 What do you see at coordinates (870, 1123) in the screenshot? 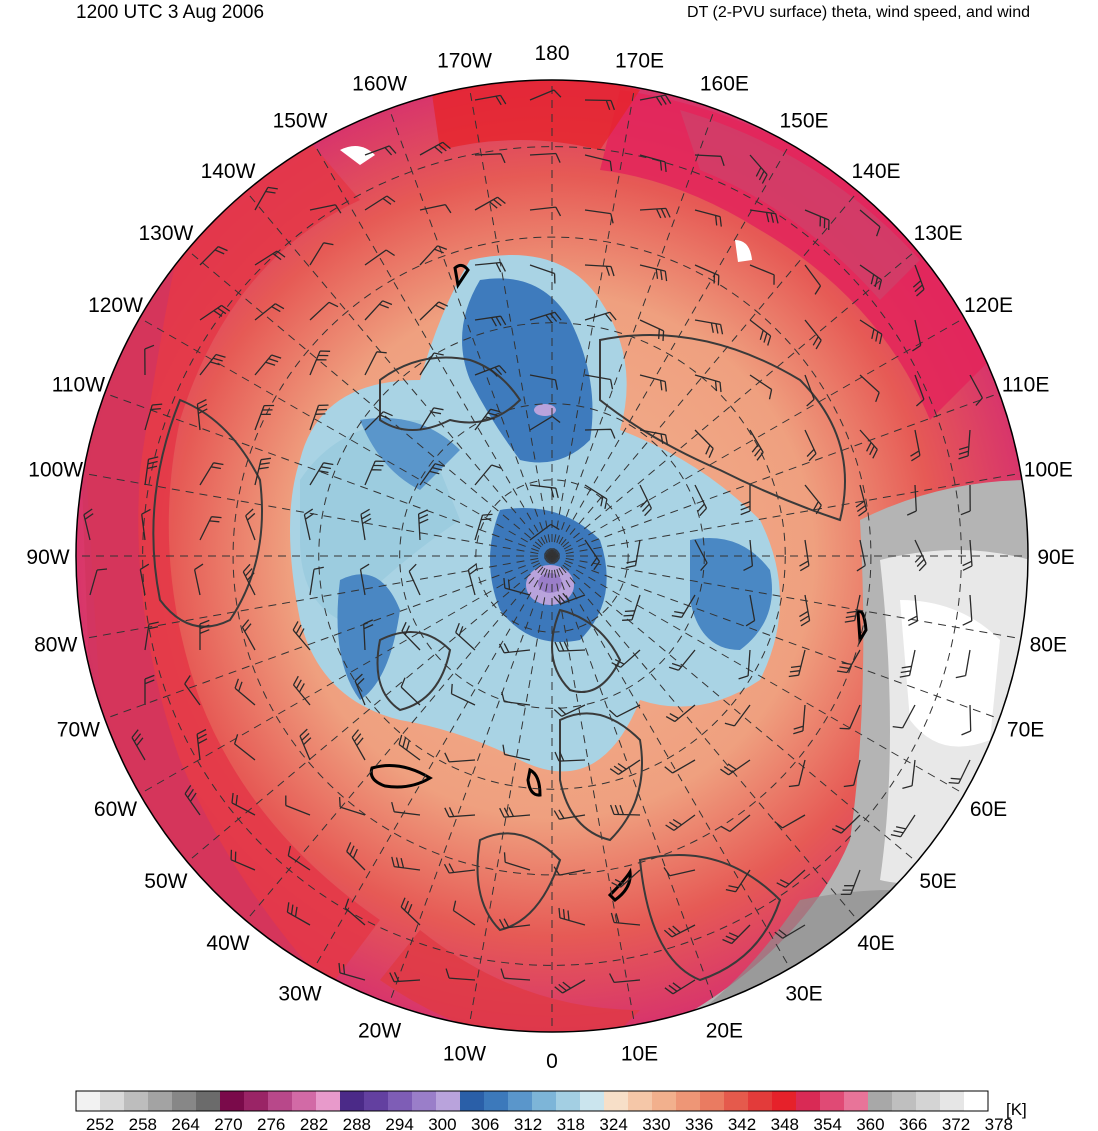
I see `colorbar-tick-label: 360` at bounding box center [870, 1123].